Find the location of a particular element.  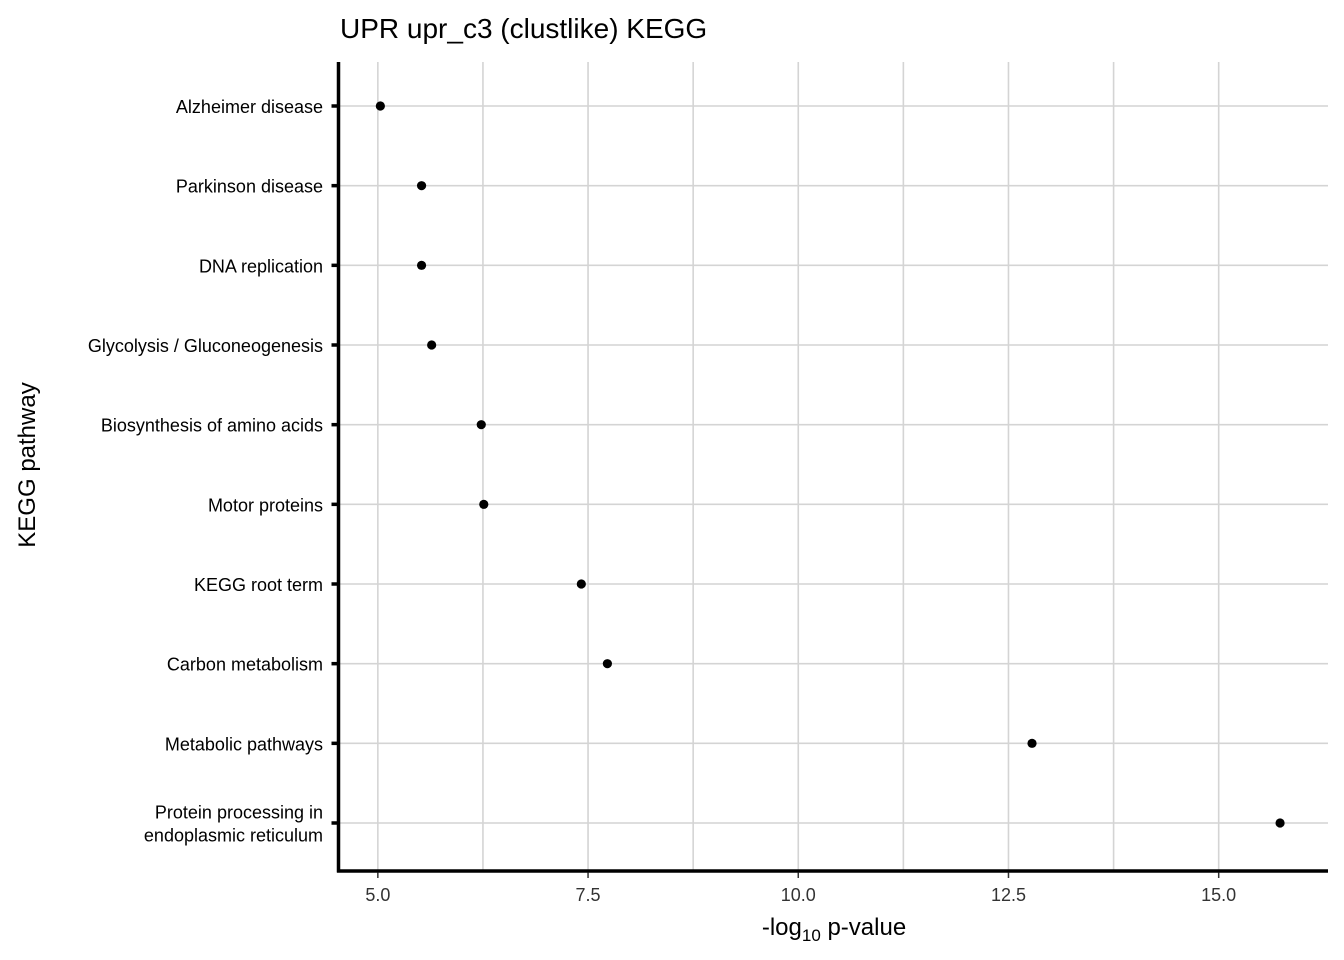

y-tick-label-line: Metabolic pathways is located at coordinates (244, 744).